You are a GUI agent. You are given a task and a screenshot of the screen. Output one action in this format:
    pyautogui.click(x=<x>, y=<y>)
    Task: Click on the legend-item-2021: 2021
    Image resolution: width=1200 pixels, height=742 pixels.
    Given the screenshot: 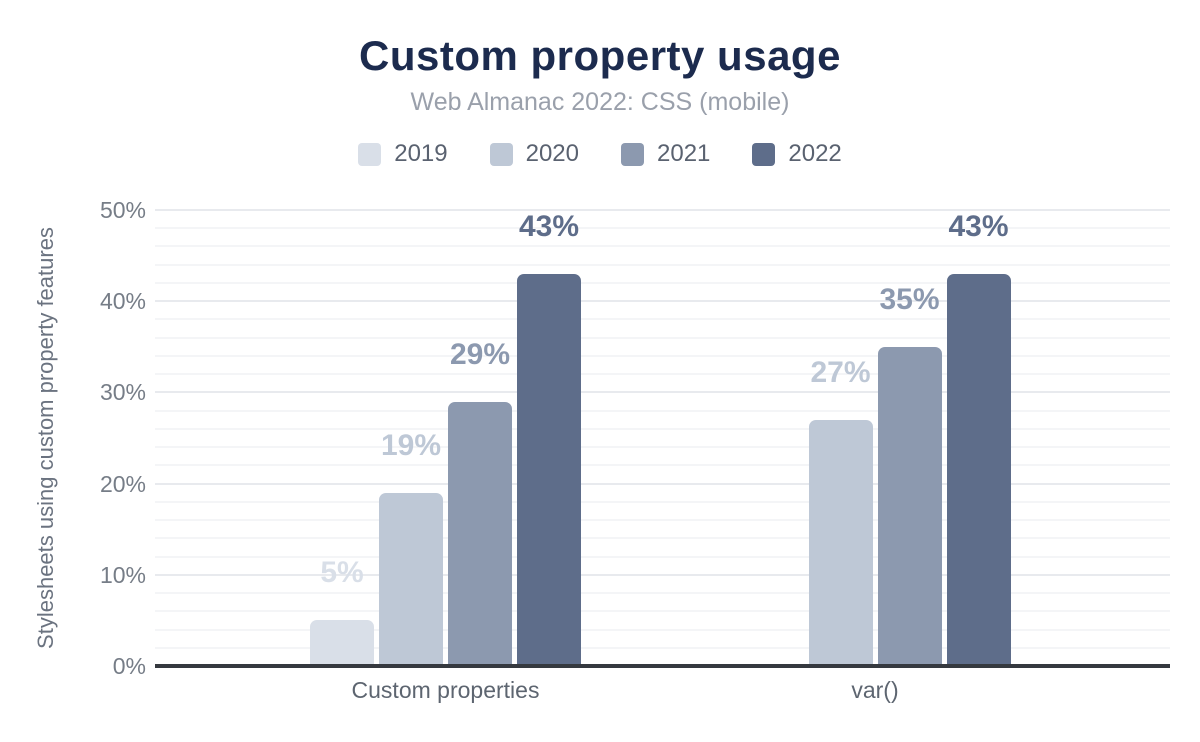 What is the action you would take?
    pyautogui.click(x=665, y=154)
    